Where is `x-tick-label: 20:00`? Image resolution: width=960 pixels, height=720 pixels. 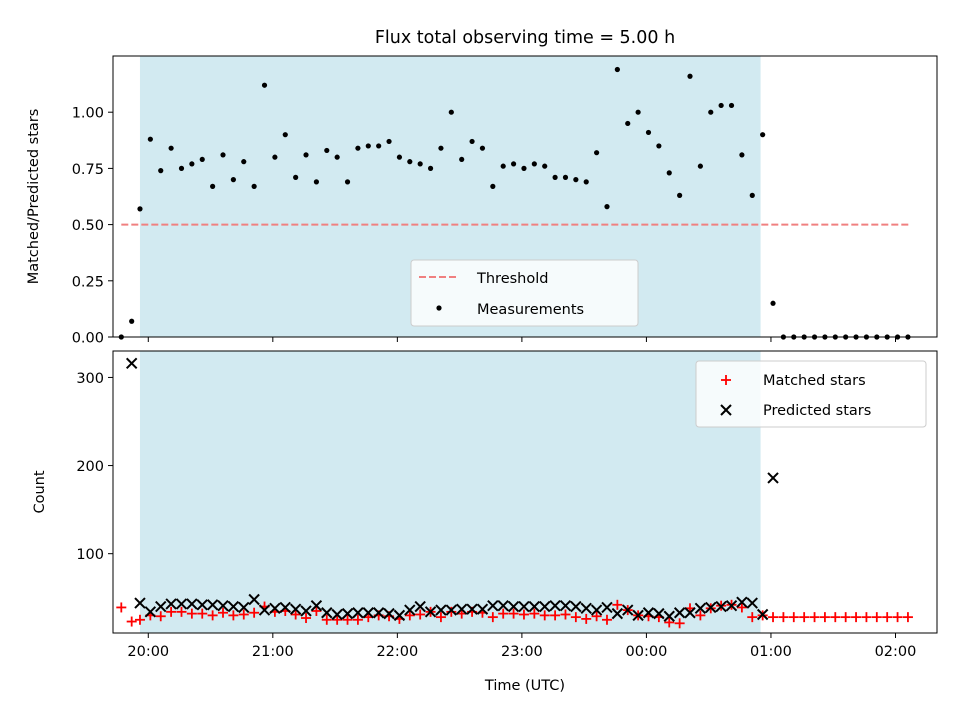 x-tick-label: 20:00 is located at coordinates (148, 652).